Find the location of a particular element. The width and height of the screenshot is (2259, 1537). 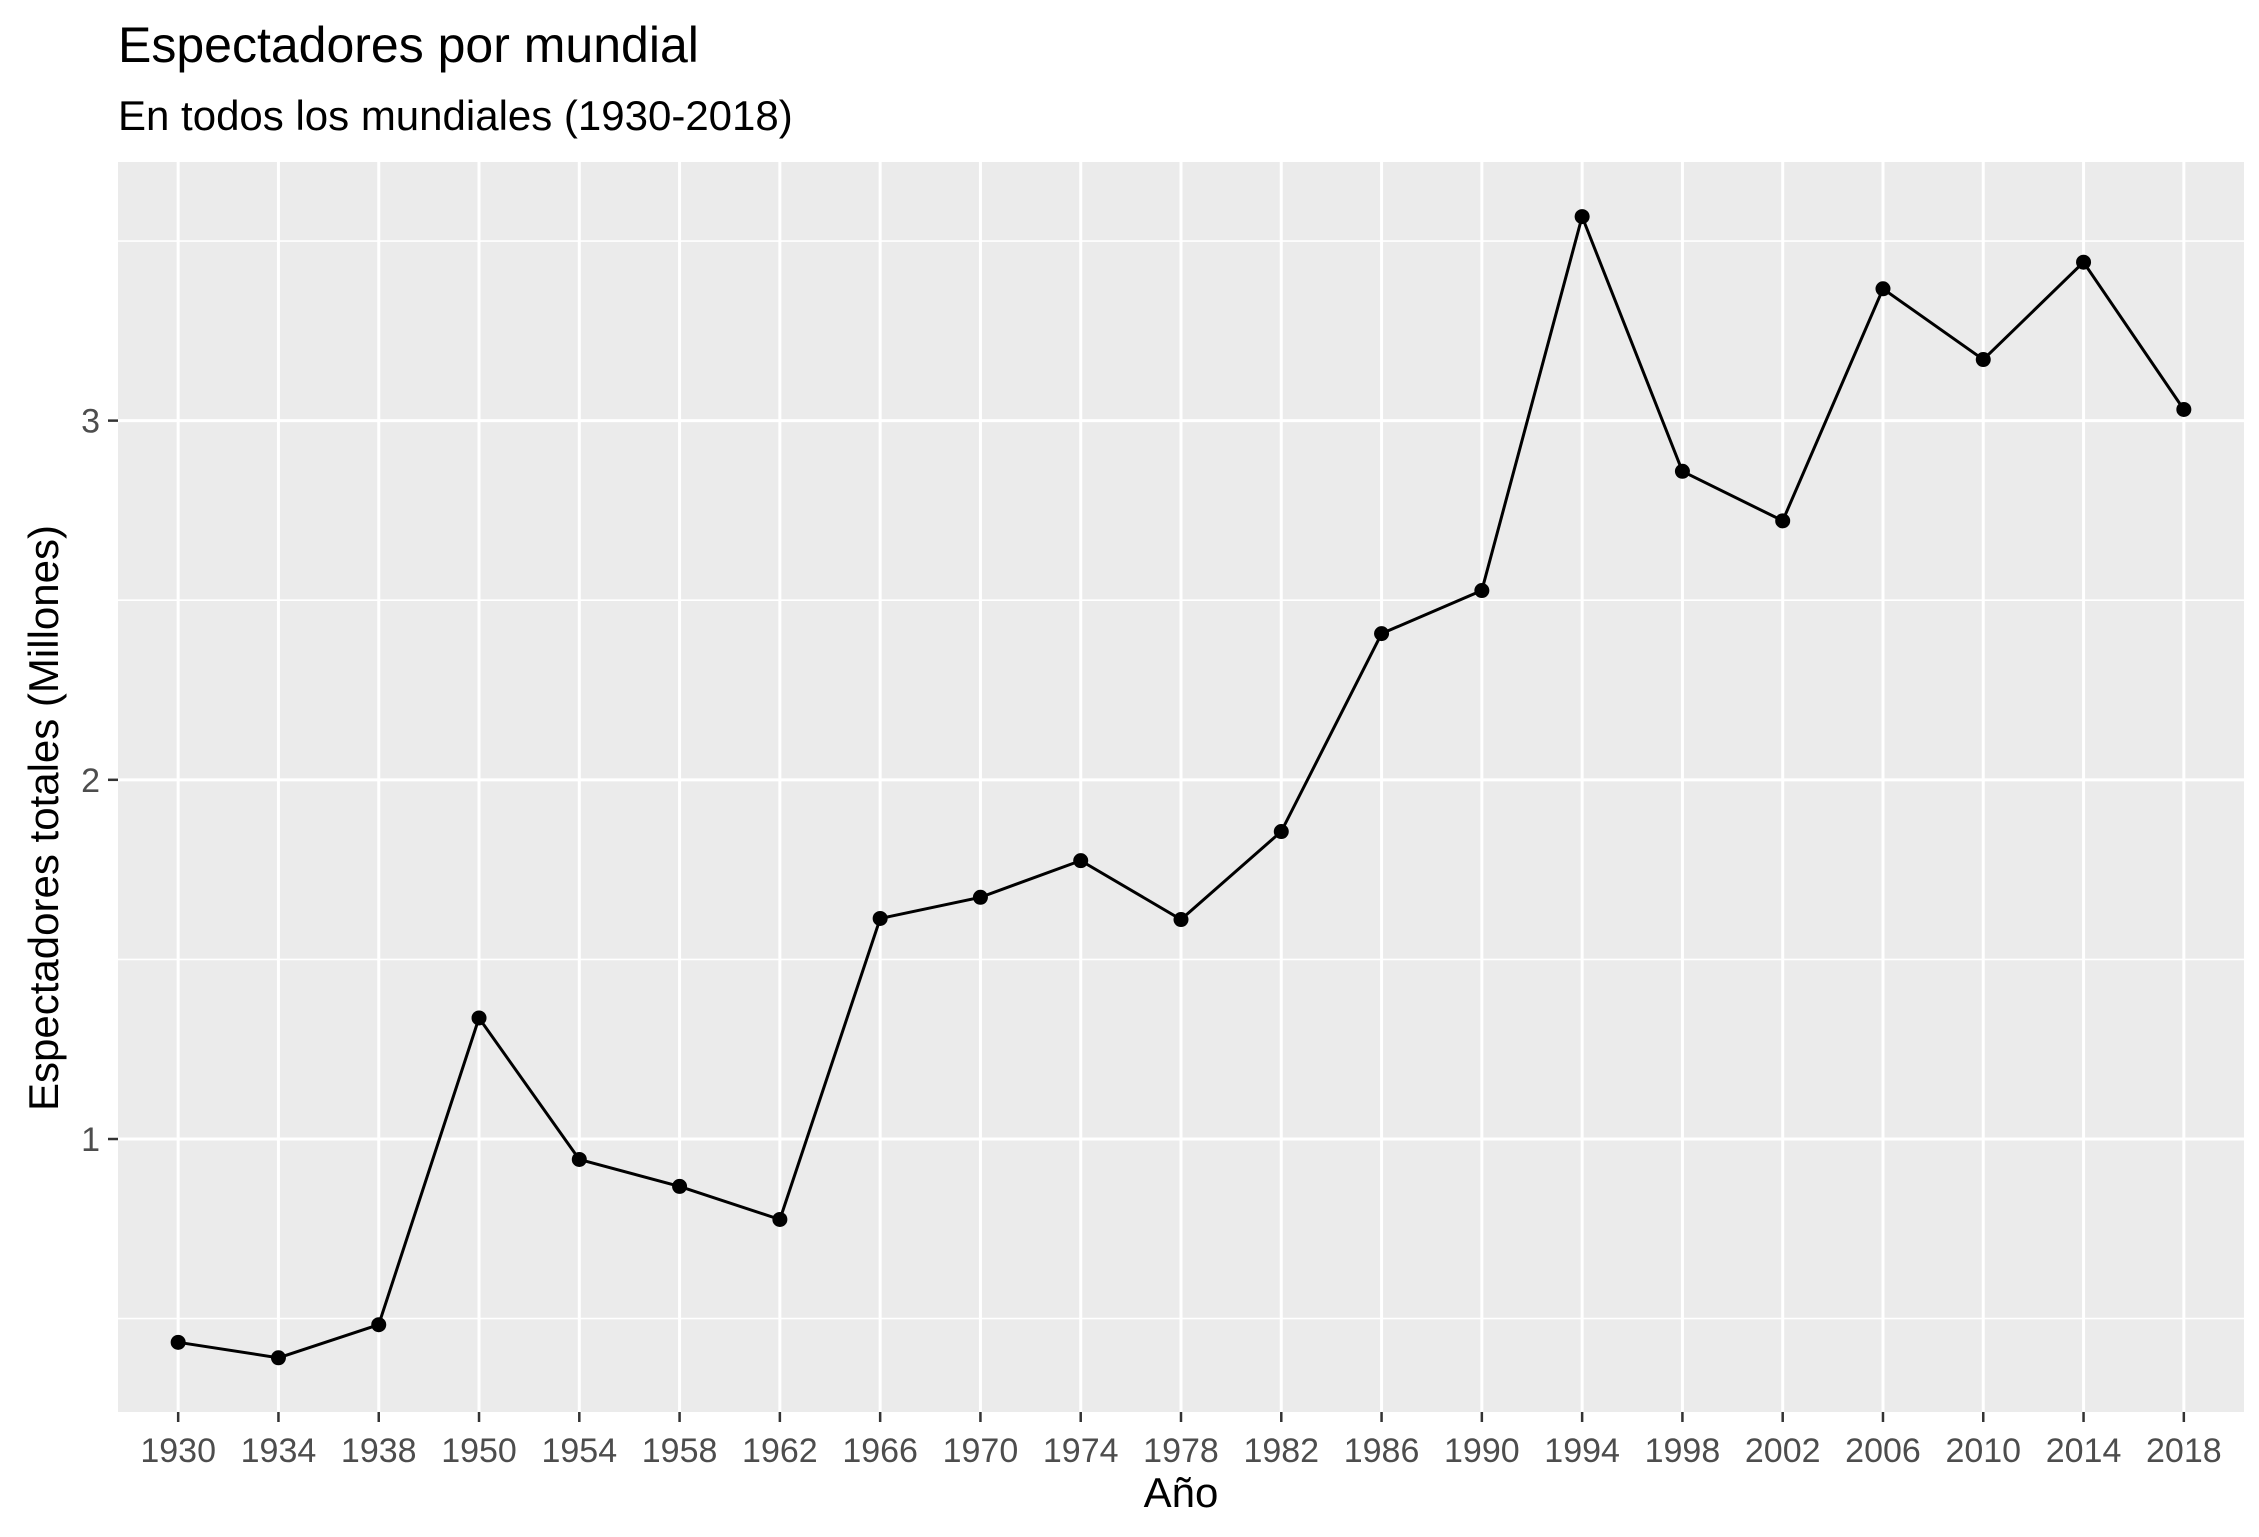

x-tick-label: 1938 is located at coordinates (379, 1451).